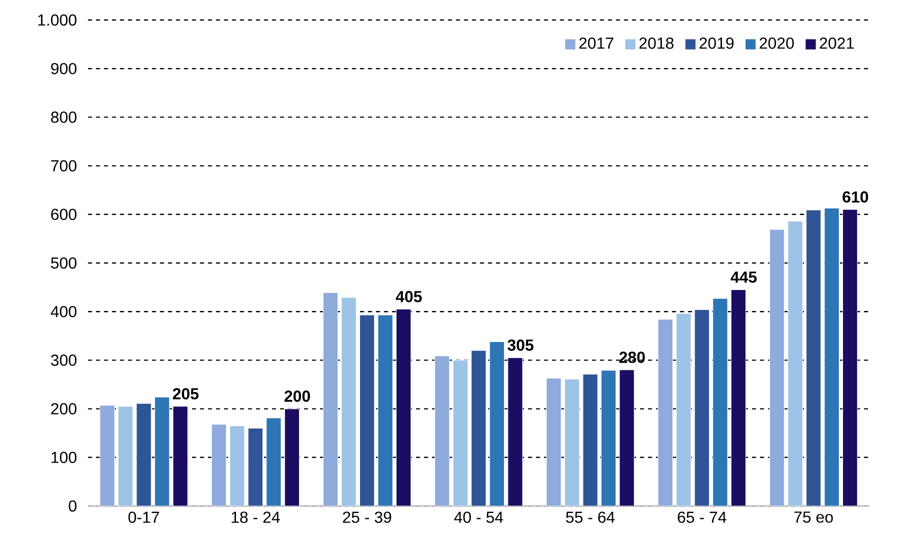 This screenshot has width=913, height=544. What do you see at coordinates (63, 117) in the screenshot?
I see `y-tick-label: 800` at bounding box center [63, 117].